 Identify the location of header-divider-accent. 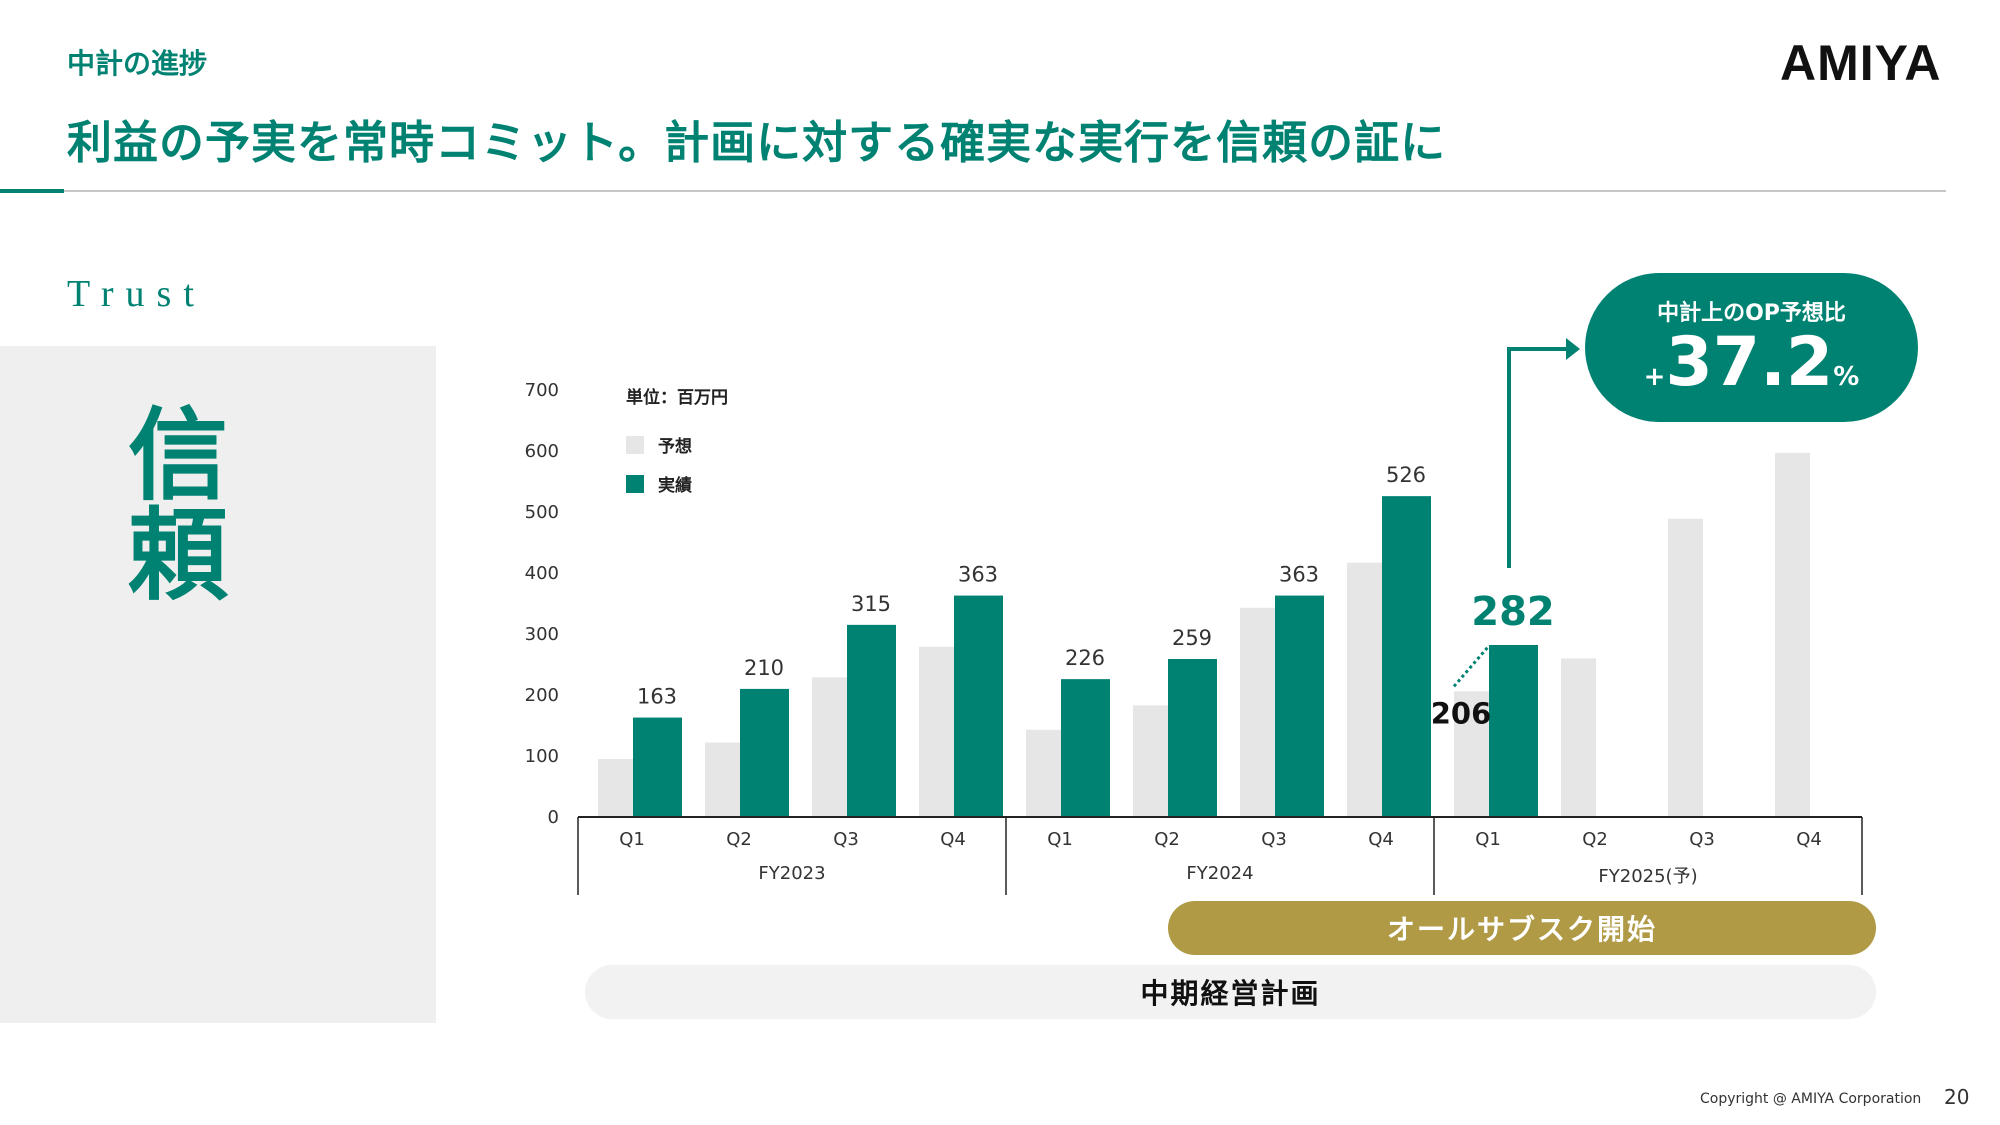
(32, 191).